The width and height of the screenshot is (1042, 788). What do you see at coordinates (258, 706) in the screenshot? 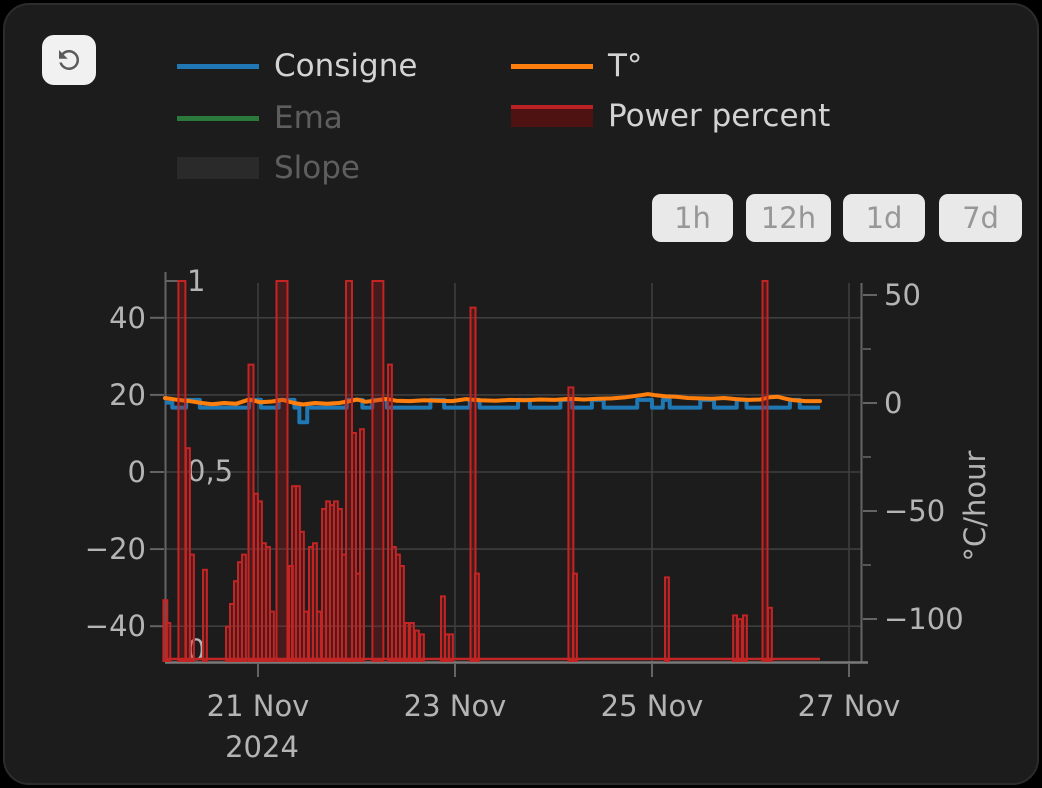
I see `x-axis-tick-label: 21 Nov` at bounding box center [258, 706].